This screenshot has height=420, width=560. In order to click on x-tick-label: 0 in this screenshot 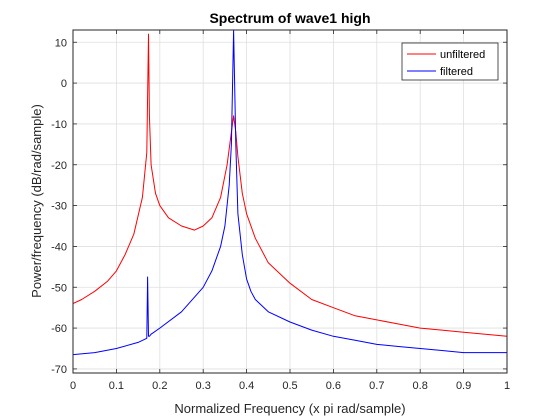, I will do `click(73, 386)`.